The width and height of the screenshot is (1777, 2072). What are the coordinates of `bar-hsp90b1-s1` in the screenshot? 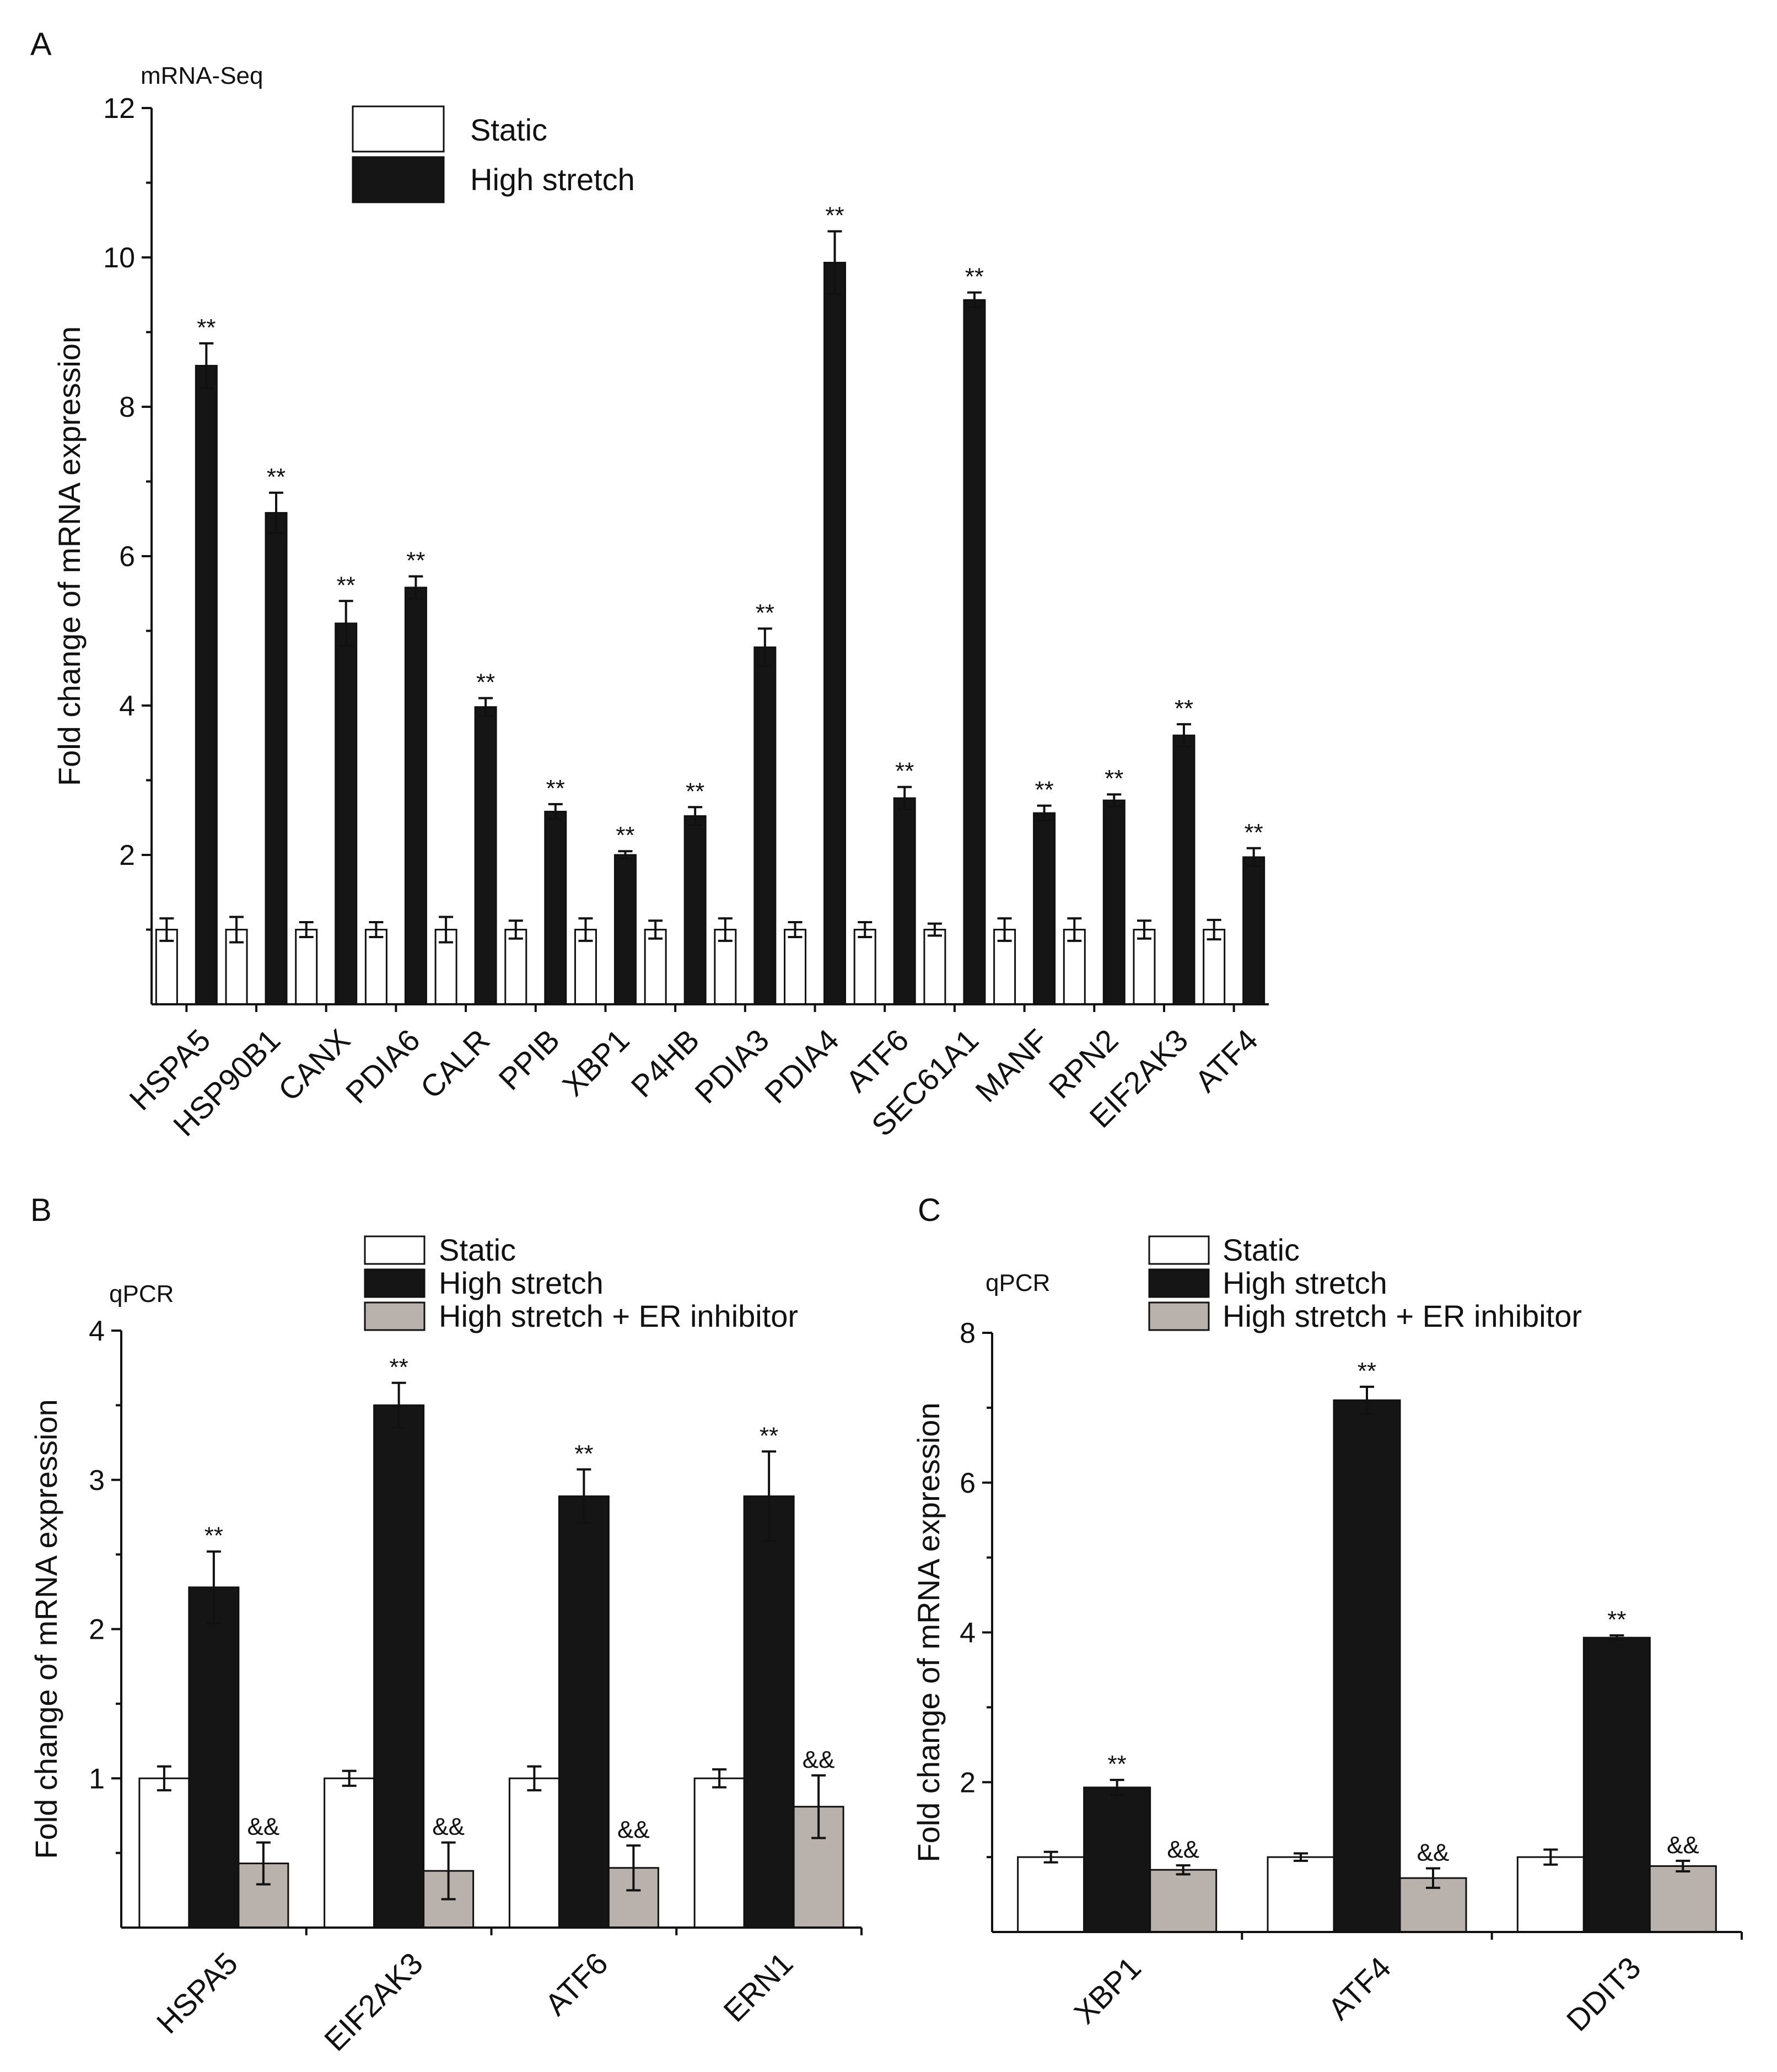 It's located at (276, 758).